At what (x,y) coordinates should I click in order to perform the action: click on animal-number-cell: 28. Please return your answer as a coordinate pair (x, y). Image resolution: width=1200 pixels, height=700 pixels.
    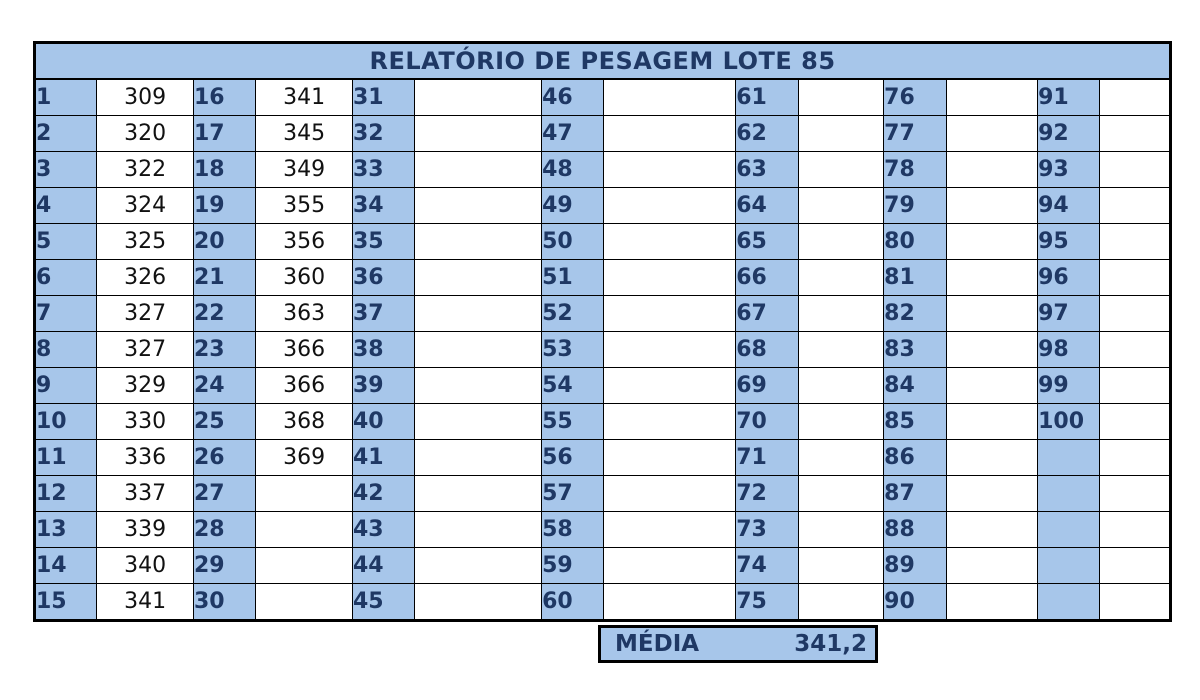
    Looking at the image, I should click on (224, 529).